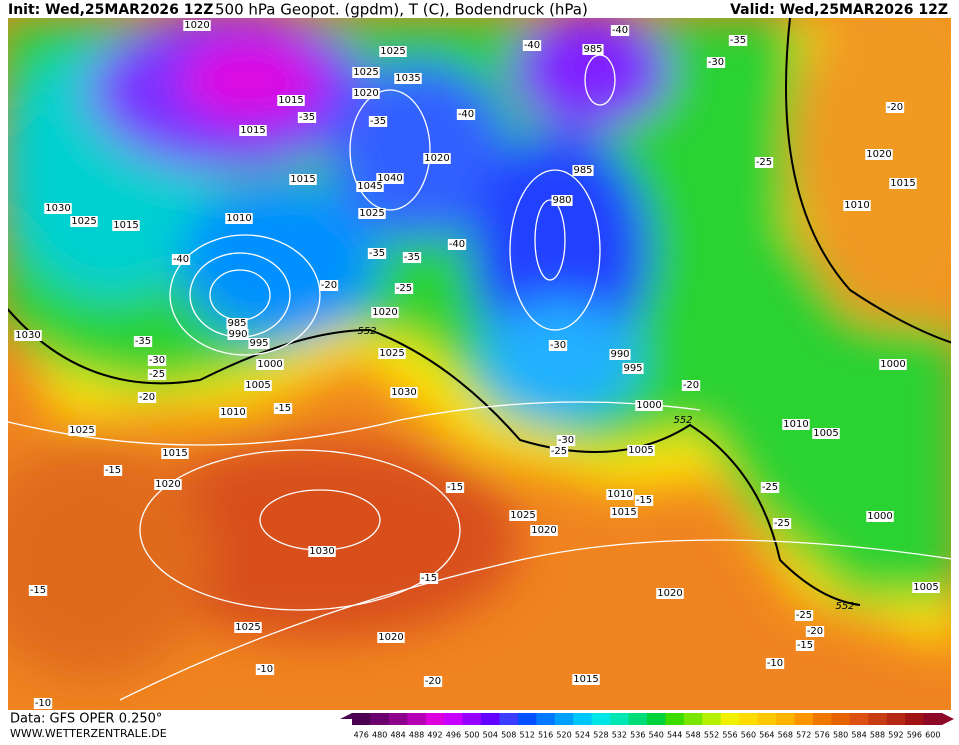 The width and height of the screenshot is (959, 745). What do you see at coordinates (237, 334) in the screenshot?
I see `pressure-label: 990` at bounding box center [237, 334].